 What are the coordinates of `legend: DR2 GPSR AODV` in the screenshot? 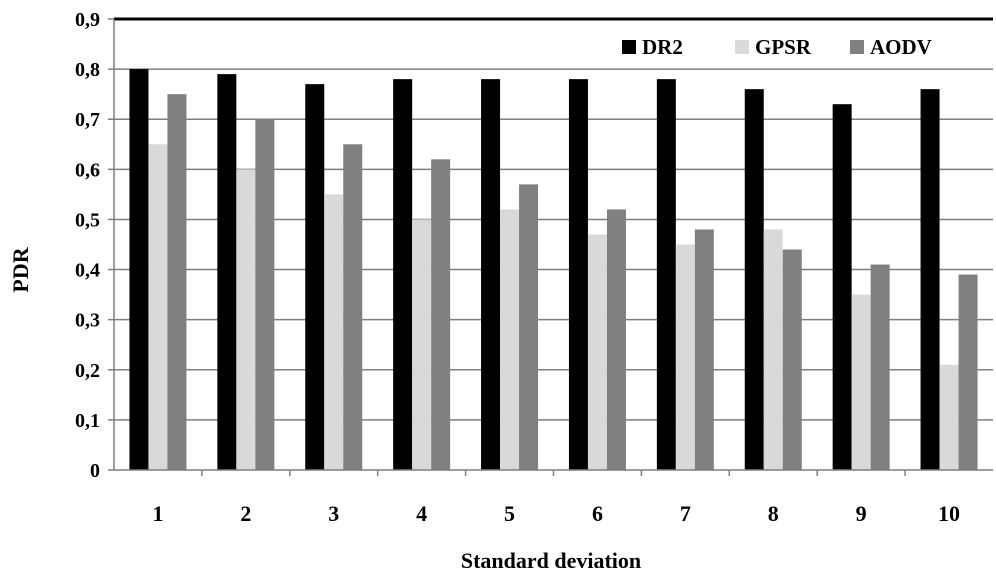 It's located at (777, 47).